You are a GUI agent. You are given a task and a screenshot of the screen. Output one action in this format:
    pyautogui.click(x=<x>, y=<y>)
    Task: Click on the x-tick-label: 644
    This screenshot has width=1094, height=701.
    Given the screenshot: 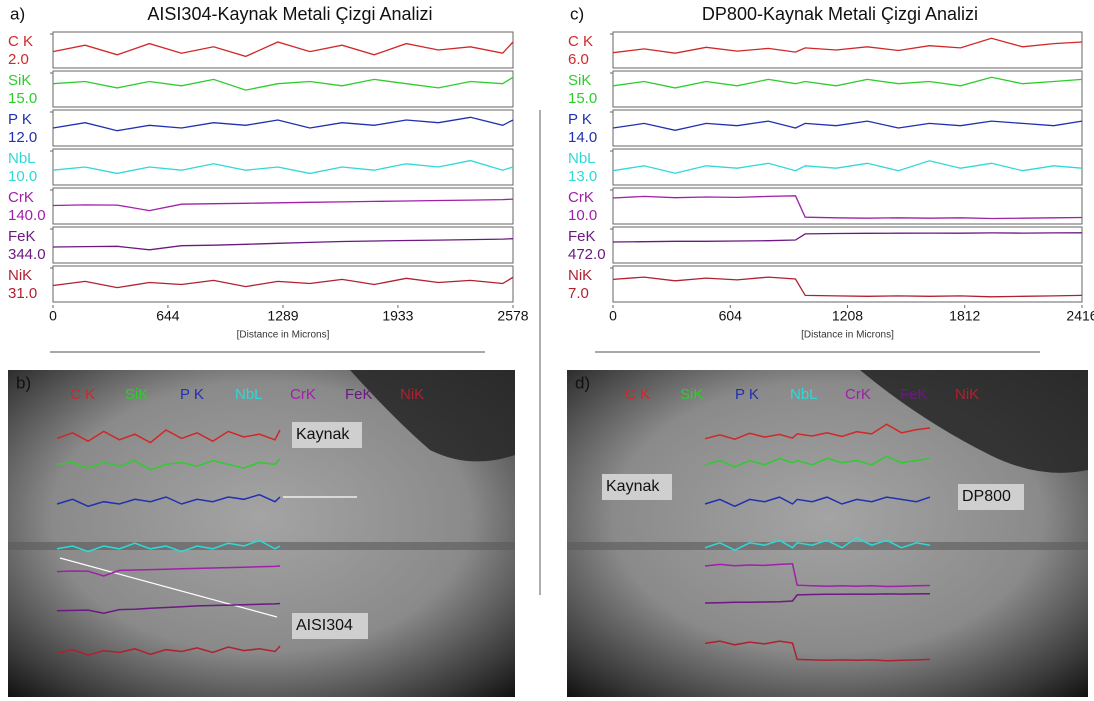 What is the action you would take?
    pyautogui.click(x=168, y=316)
    